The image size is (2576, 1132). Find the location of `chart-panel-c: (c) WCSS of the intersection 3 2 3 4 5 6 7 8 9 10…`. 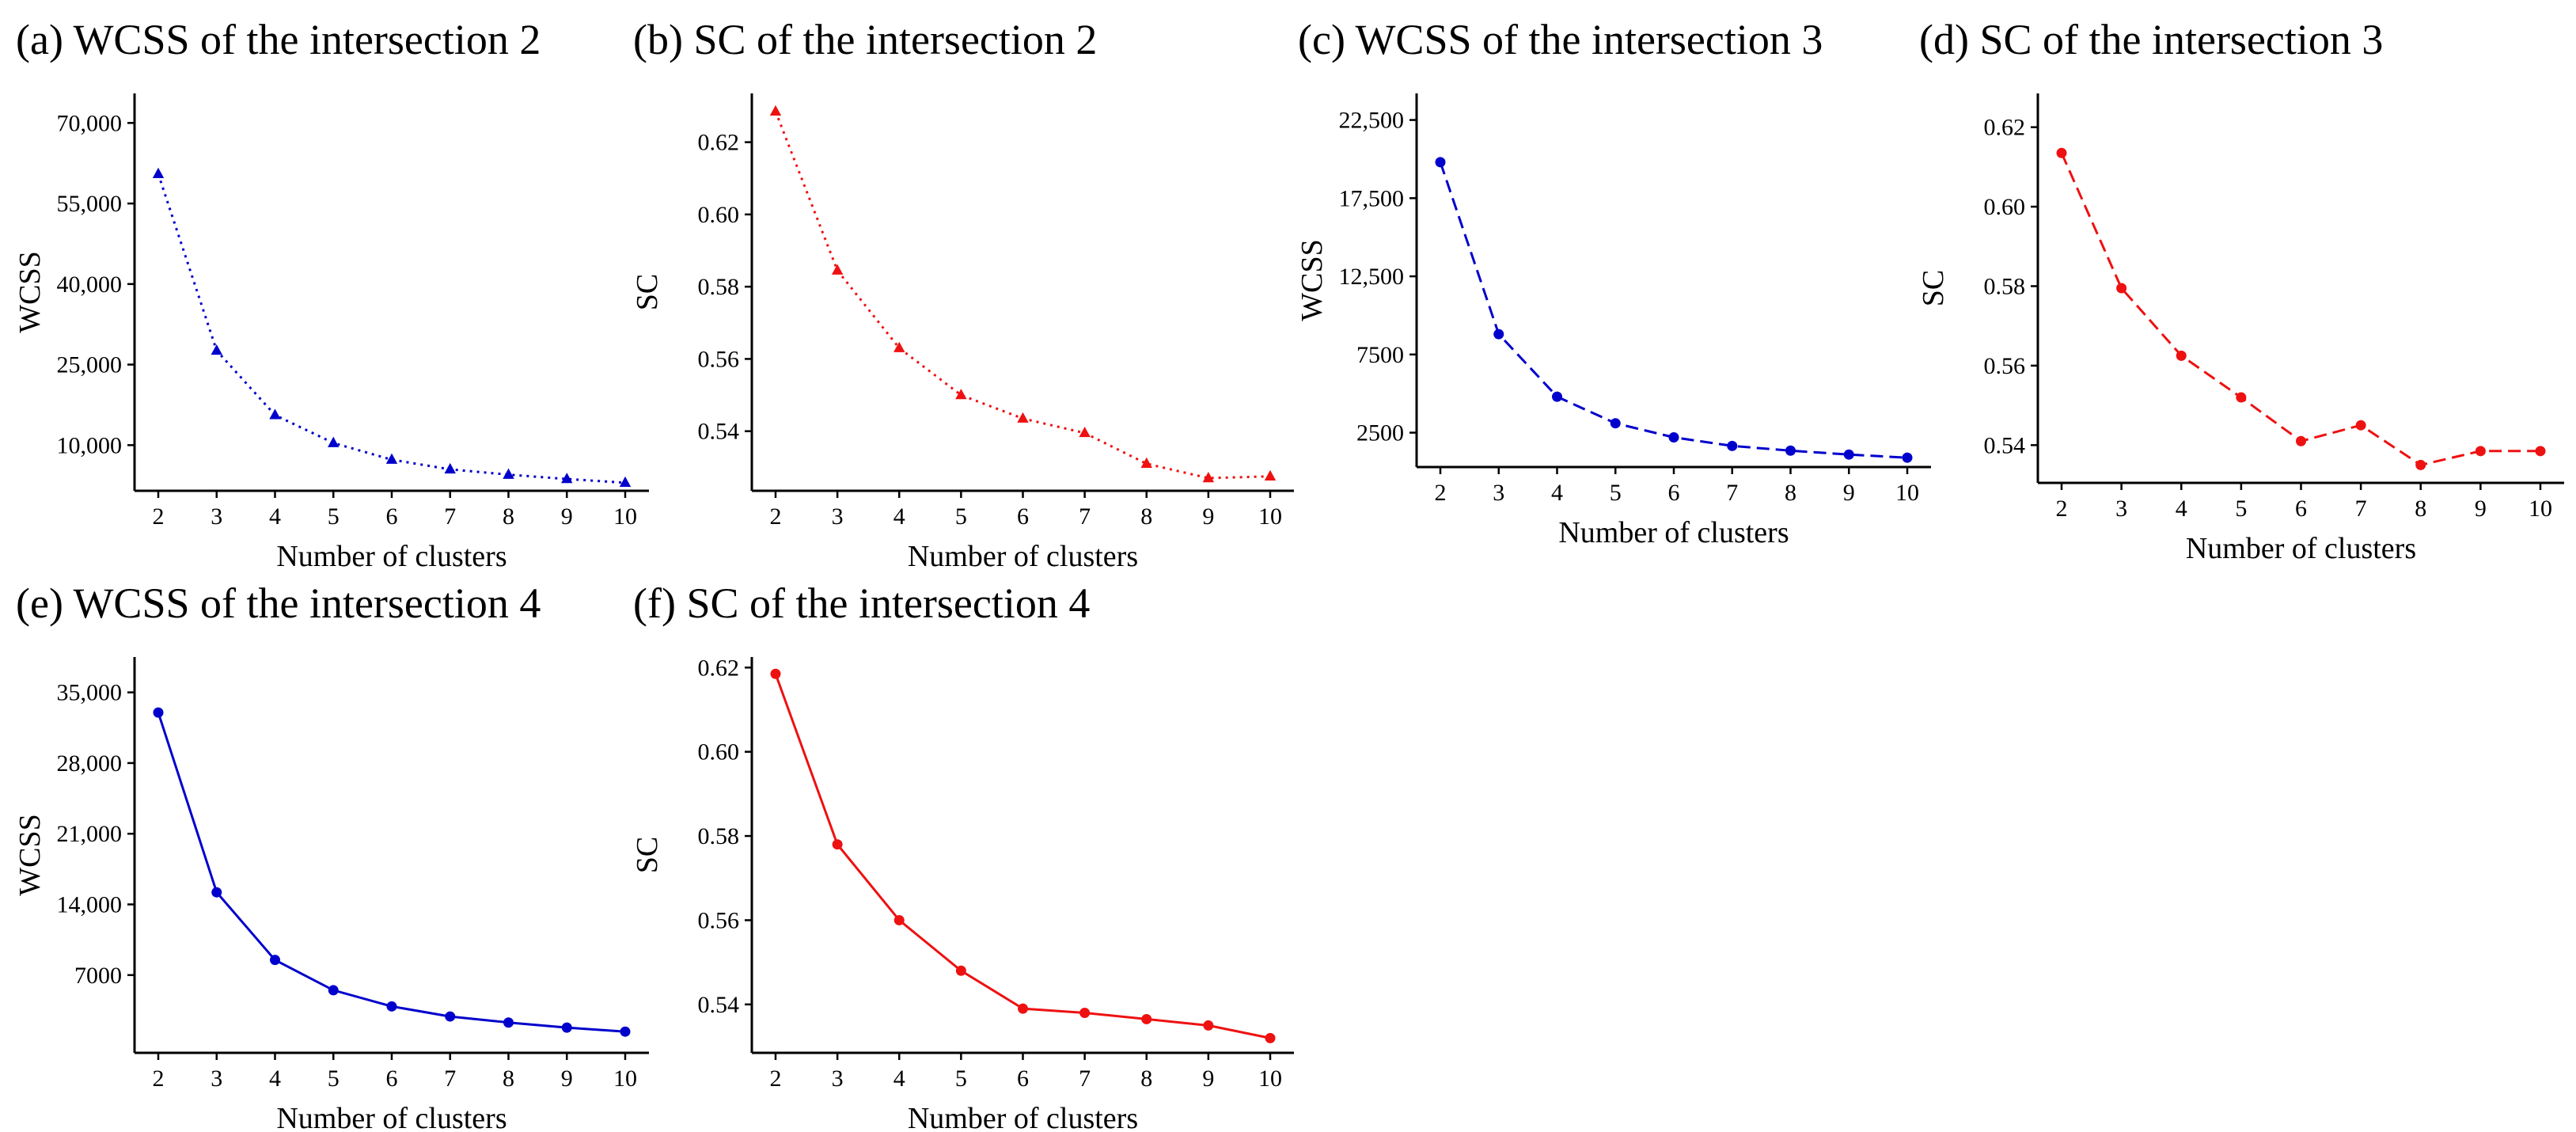

chart-panel-c: (c) WCSS of the intersection 3 2 3 4 5 6 7 8 9 10… is located at coordinates (1613, 282).